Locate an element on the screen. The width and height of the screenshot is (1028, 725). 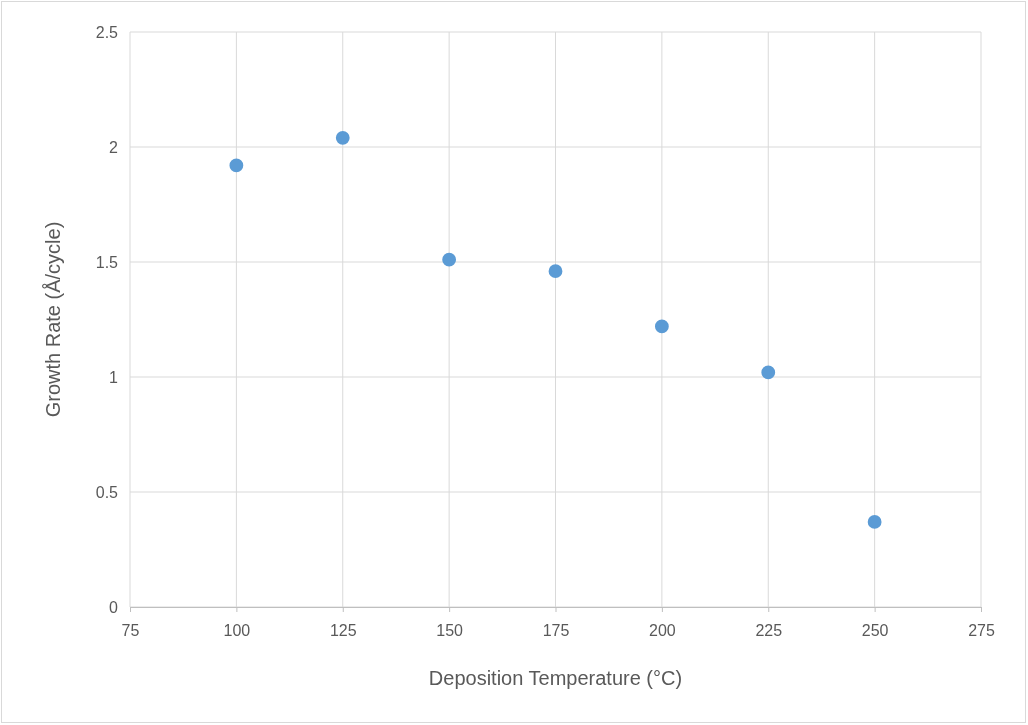
x-tick-label: 225 is located at coordinates (769, 630).